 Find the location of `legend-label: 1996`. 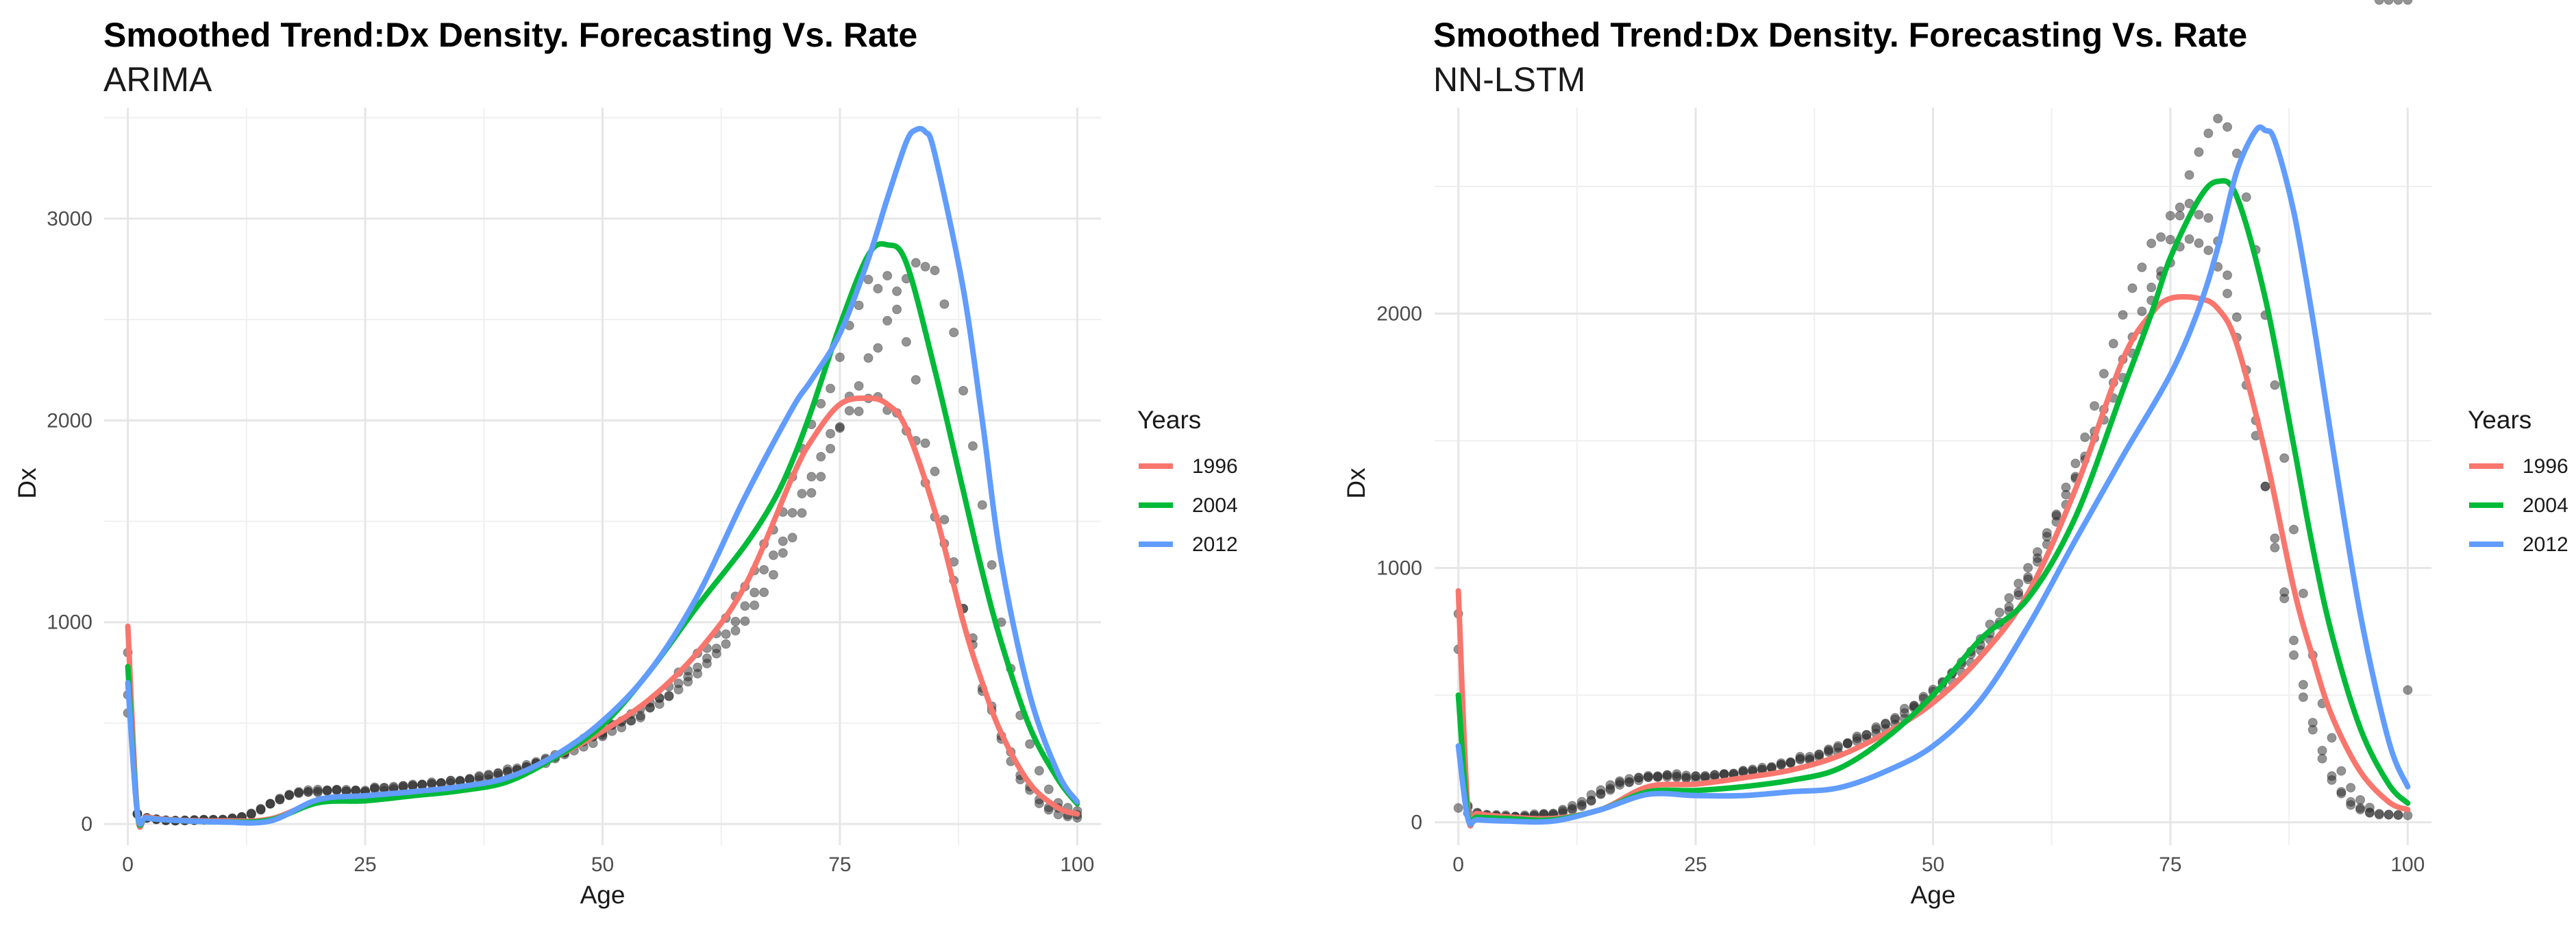

legend-label: 1996 is located at coordinates (2545, 467).